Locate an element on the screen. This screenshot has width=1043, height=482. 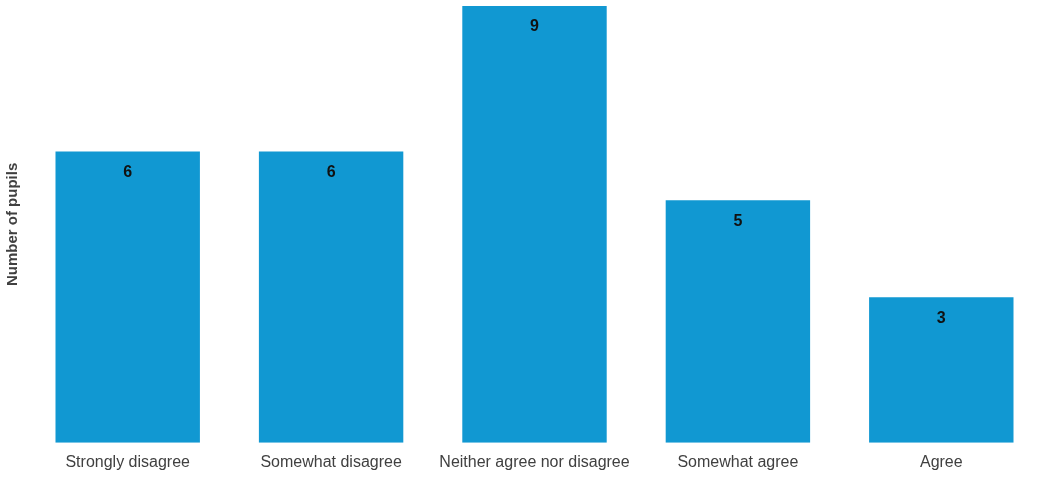
y-axis-title: Number of pupils is located at coordinates (12, 224).